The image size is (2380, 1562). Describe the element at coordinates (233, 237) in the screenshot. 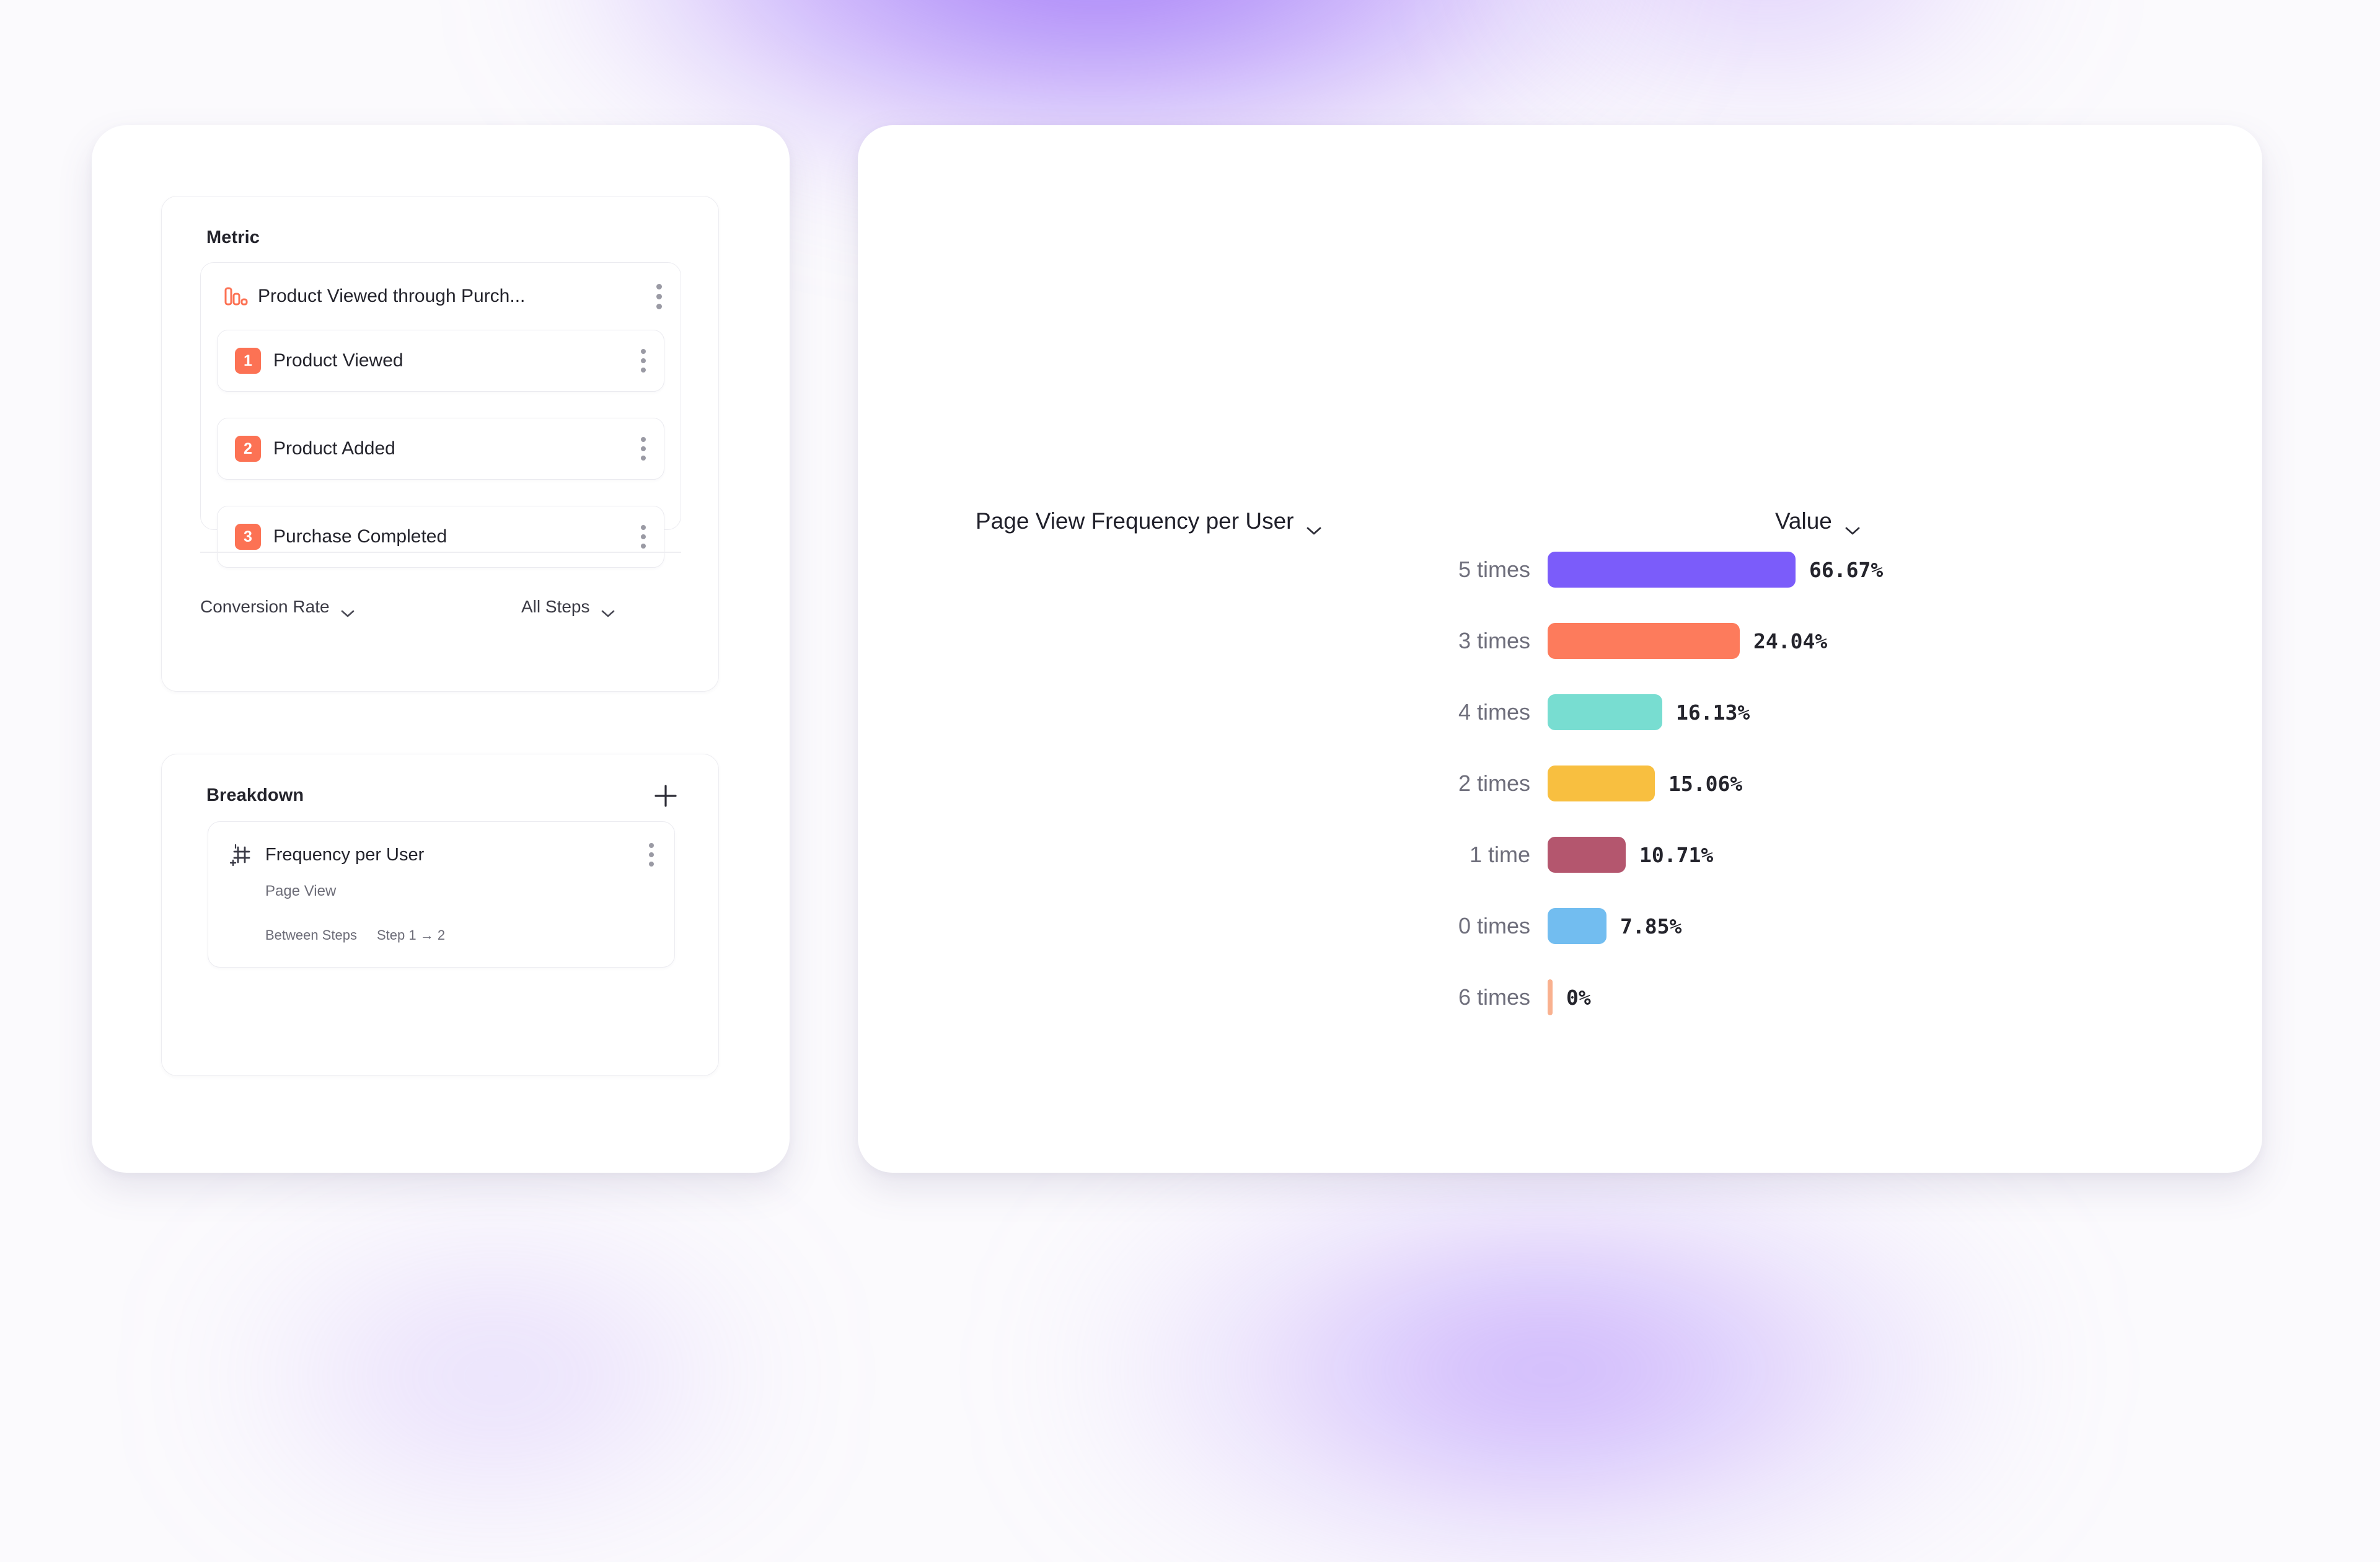

I see `metric-card-title: Metric` at that location.